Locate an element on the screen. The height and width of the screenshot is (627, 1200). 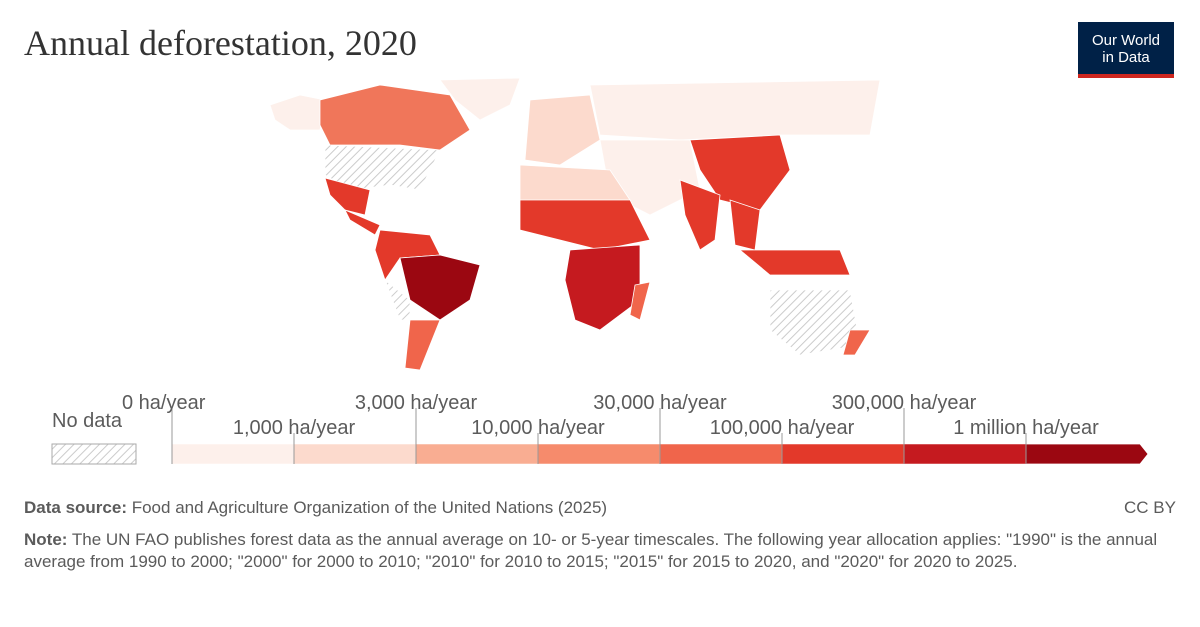
source-label: Data source: is located at coordinates (75, 507).